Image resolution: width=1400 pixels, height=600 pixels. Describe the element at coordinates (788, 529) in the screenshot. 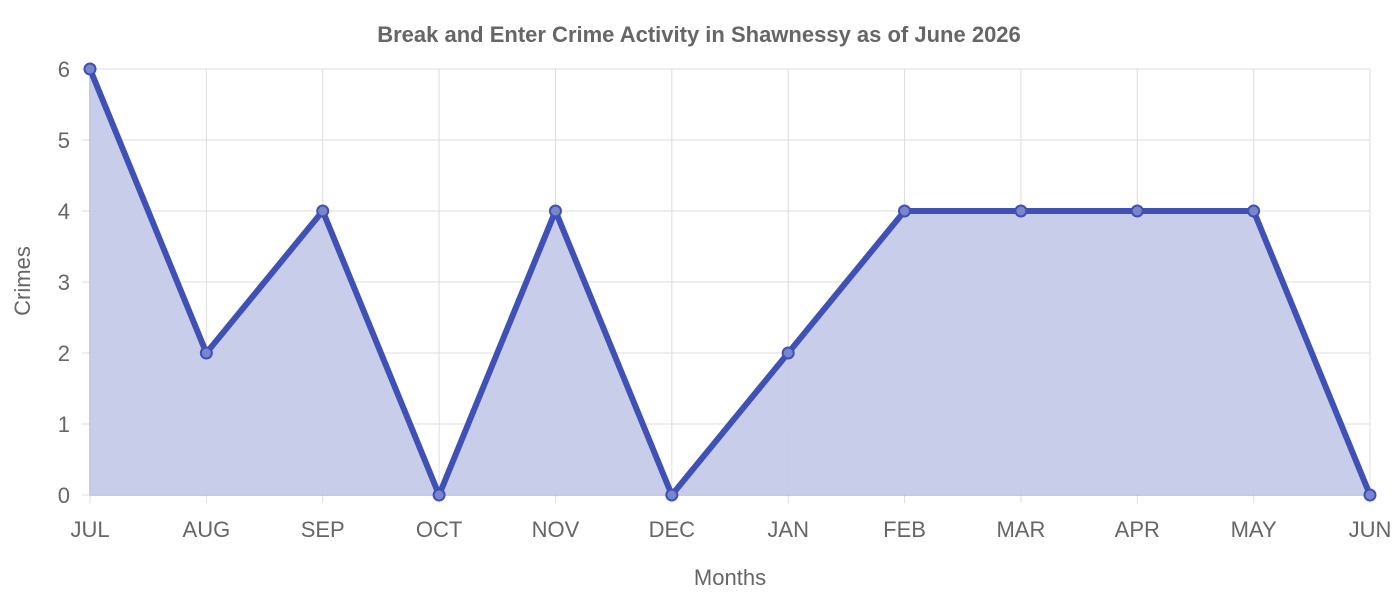

I see `x-tick-label: JAN` at that location.